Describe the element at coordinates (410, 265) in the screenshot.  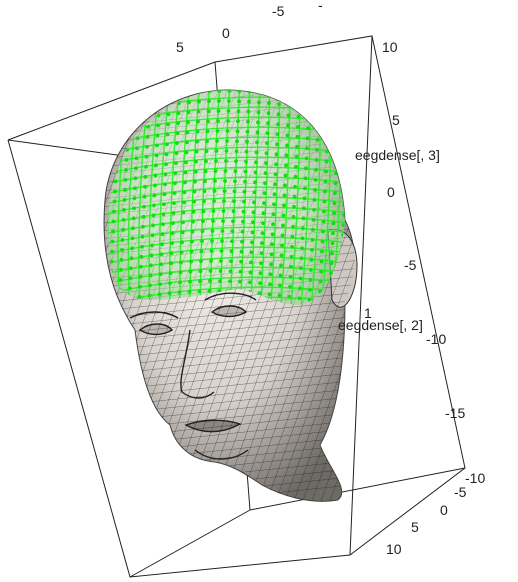
I see `z-tick-label: -5` at that location.